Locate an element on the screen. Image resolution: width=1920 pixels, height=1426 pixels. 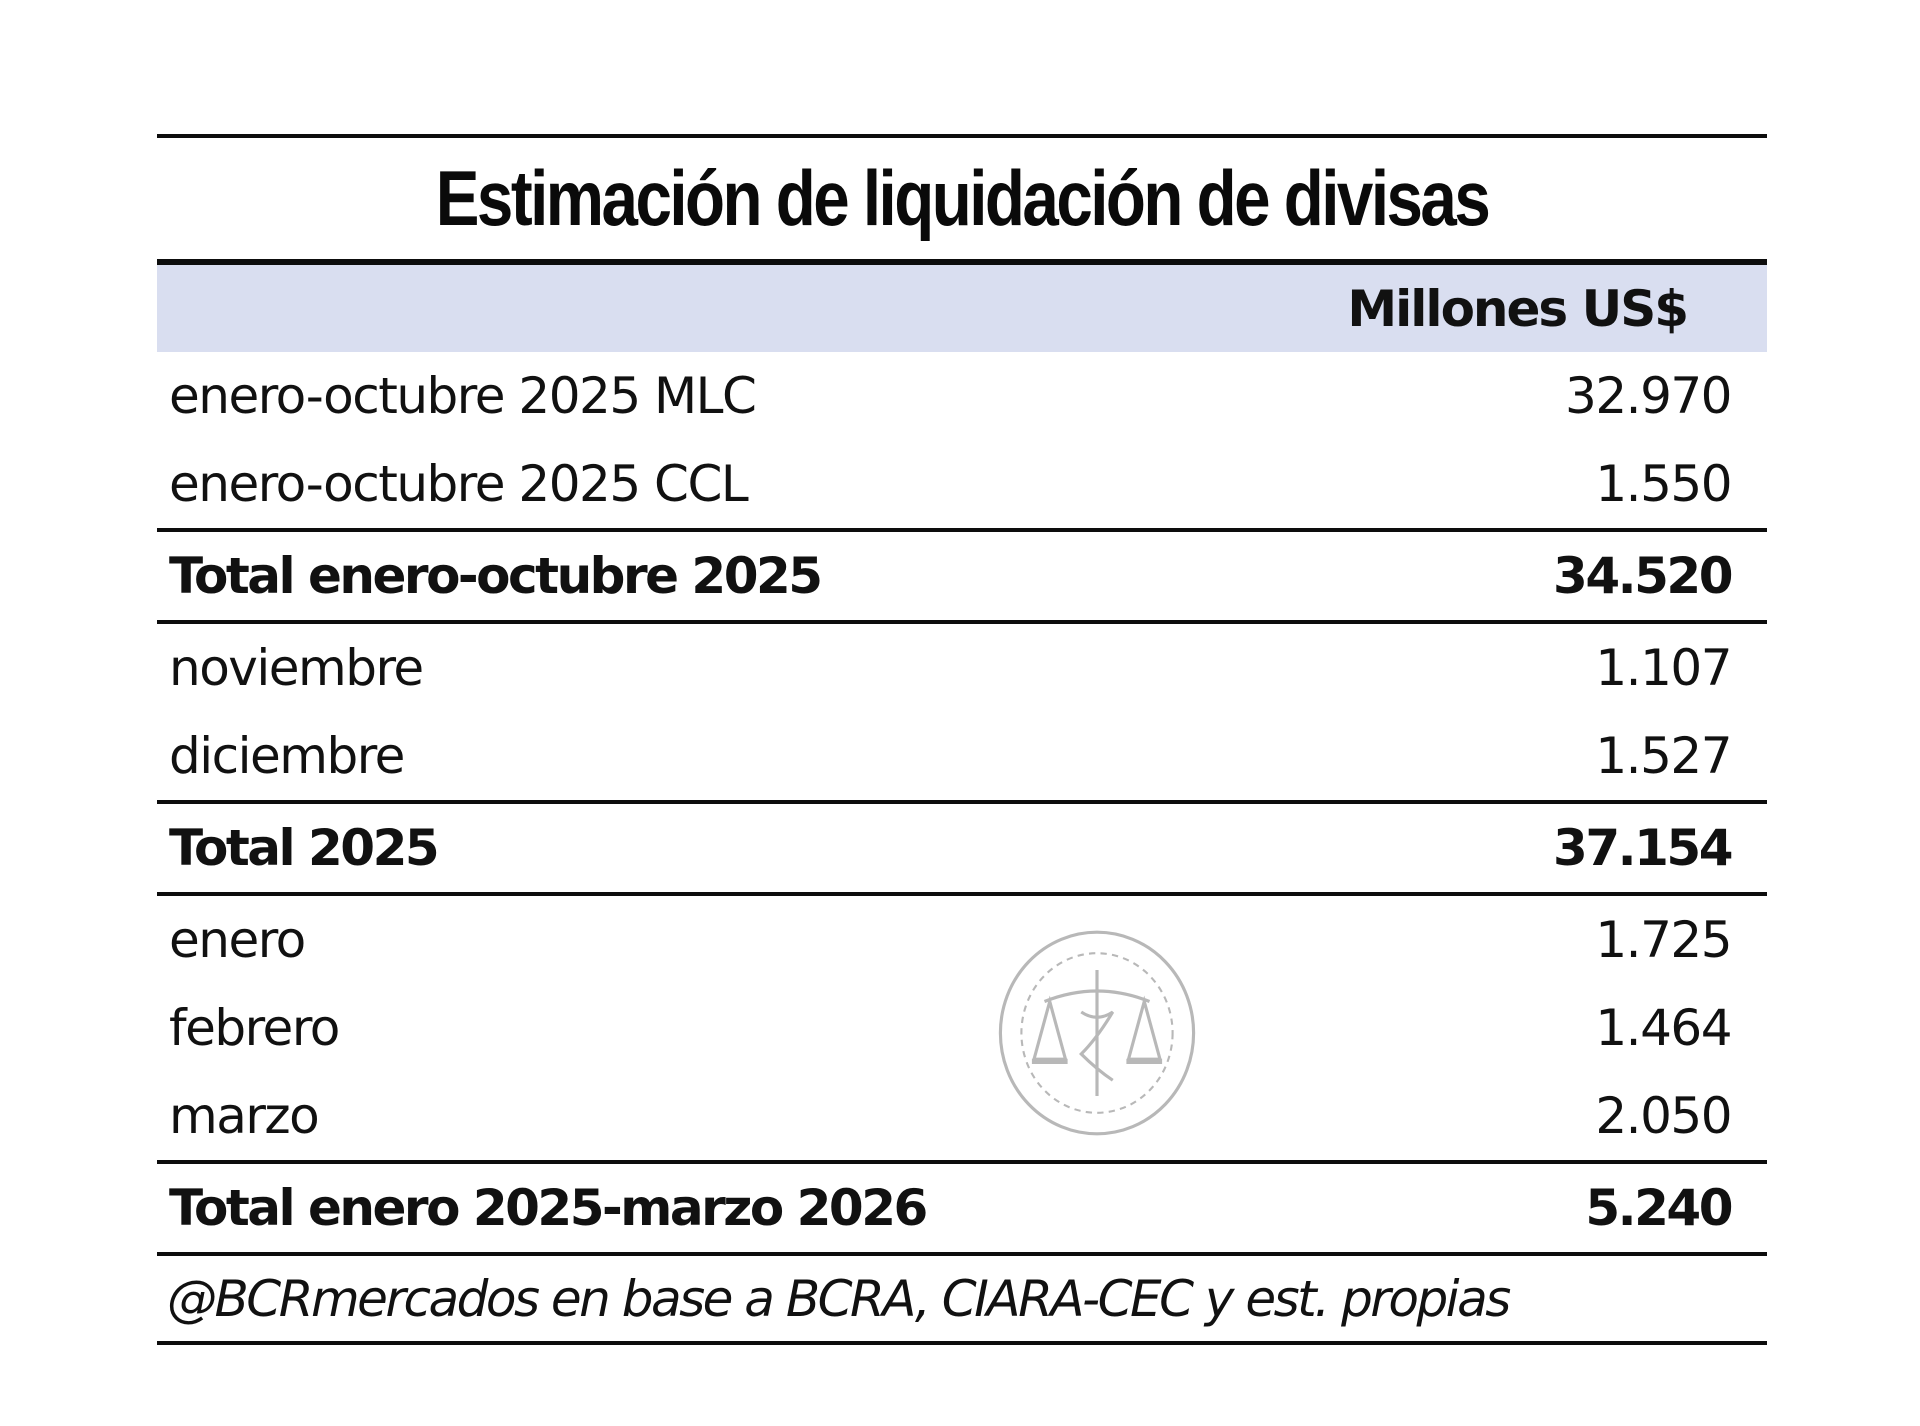
total-label: Total enero-octubre 2025 is located at coordinates (496, 576).